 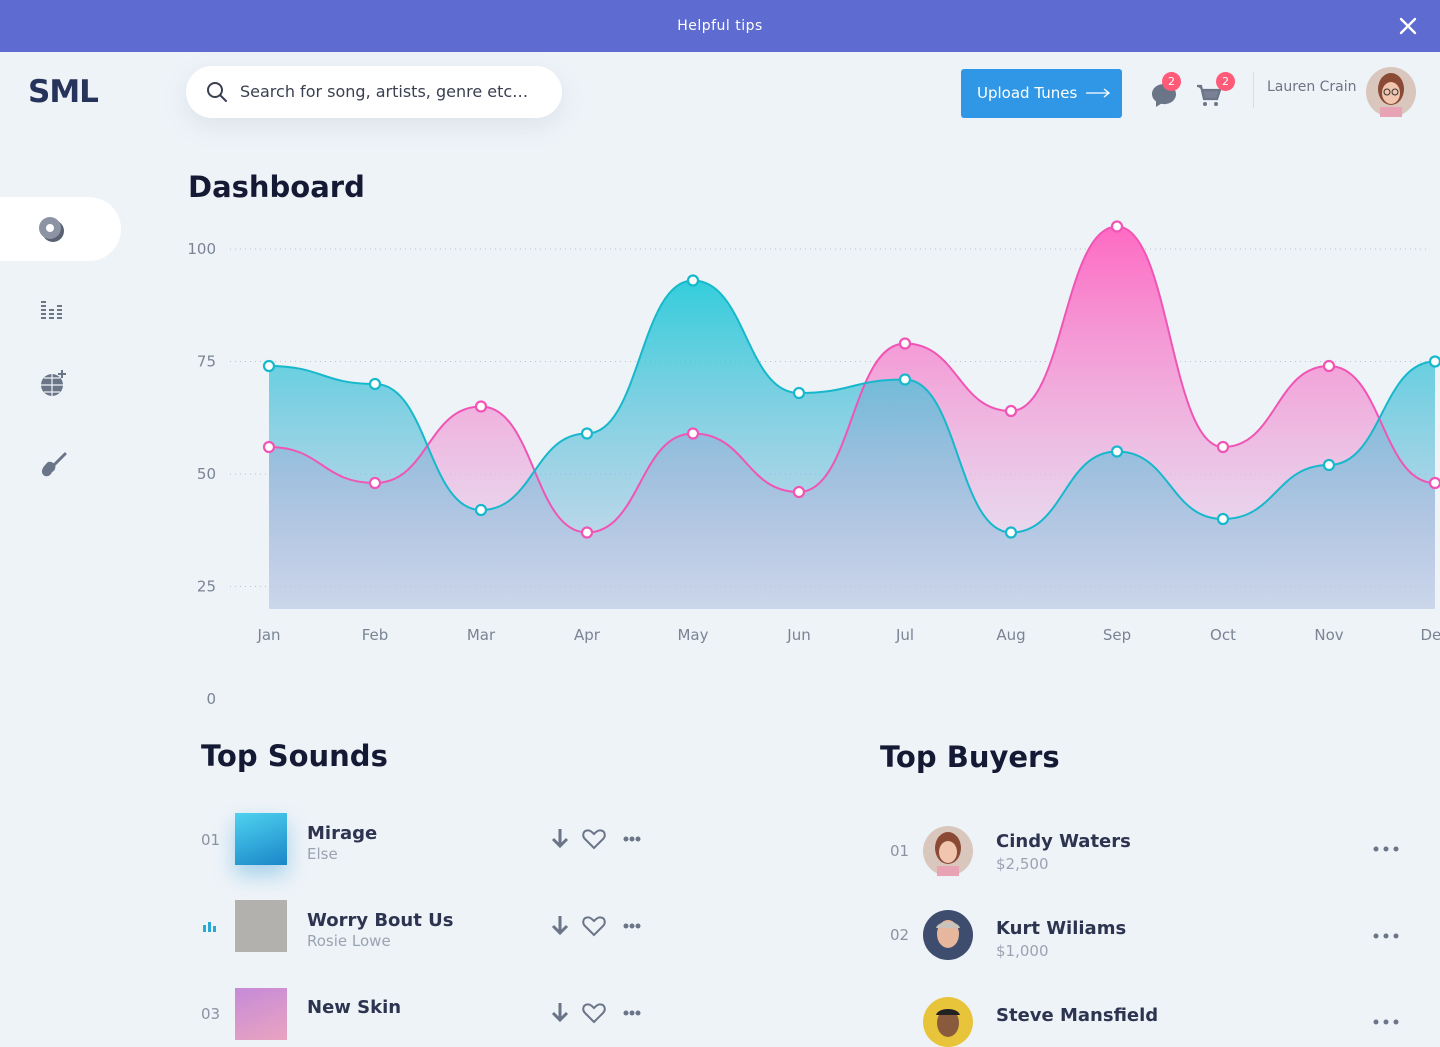 What do you see at coordinates (1022, 951) in the screenshot?
I see `buyer-amount: $1,000` at bounding box center [1022, 951].